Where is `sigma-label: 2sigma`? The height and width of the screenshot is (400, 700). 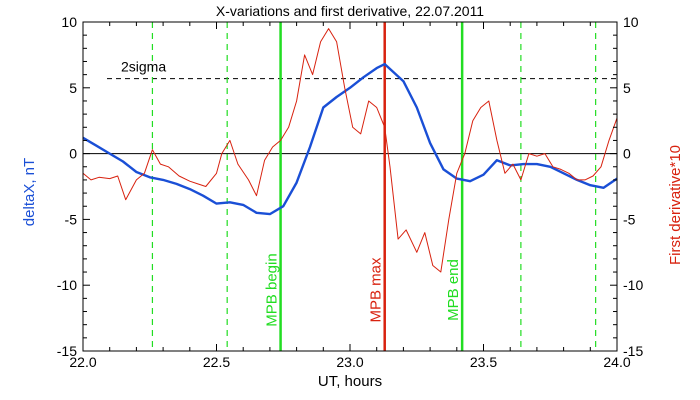 sigma-label: 2sigma is located at coordinates (143, 67).